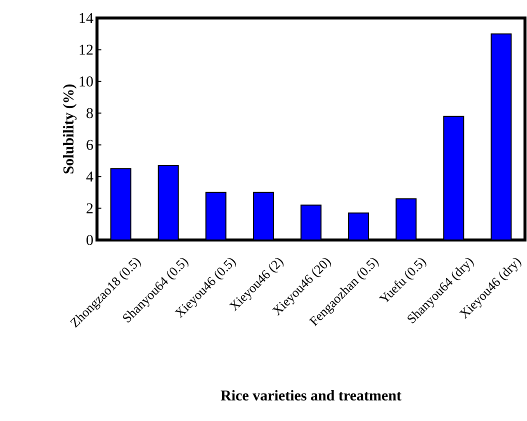 This screenshot has width=527, height=421. Describe the element at coordinates (86, 81) in the screenshot. I see `y-tick-label: 10` at that location.